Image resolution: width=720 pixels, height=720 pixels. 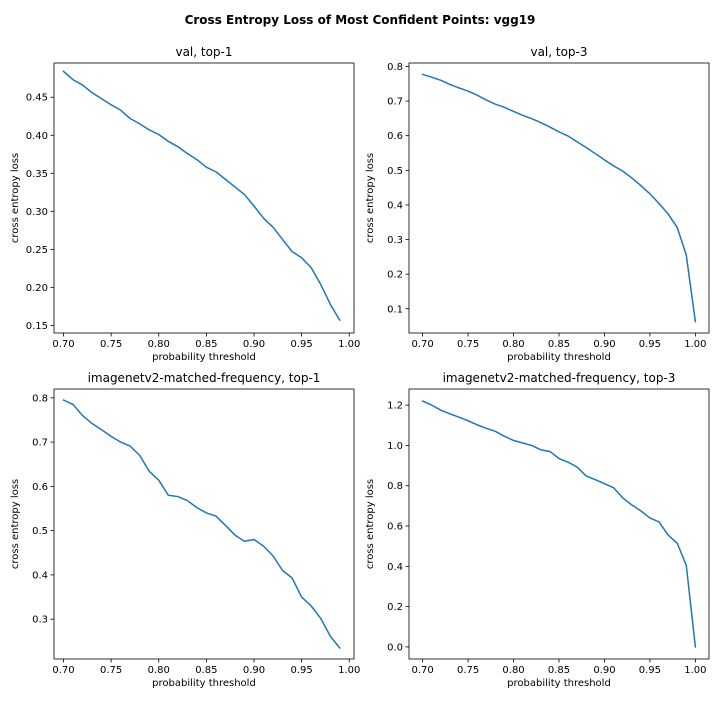 I want to click on y-tick-label: 0.25, so click(x=37, y=250).